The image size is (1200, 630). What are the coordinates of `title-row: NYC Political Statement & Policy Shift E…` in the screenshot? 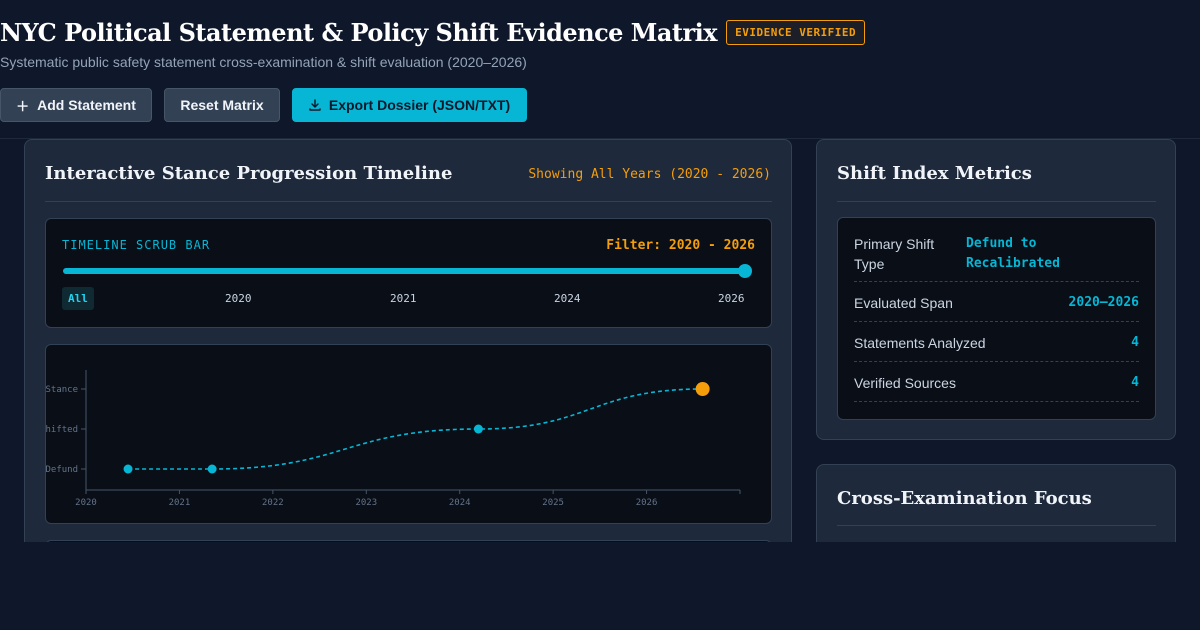 It's located at (433, 32).